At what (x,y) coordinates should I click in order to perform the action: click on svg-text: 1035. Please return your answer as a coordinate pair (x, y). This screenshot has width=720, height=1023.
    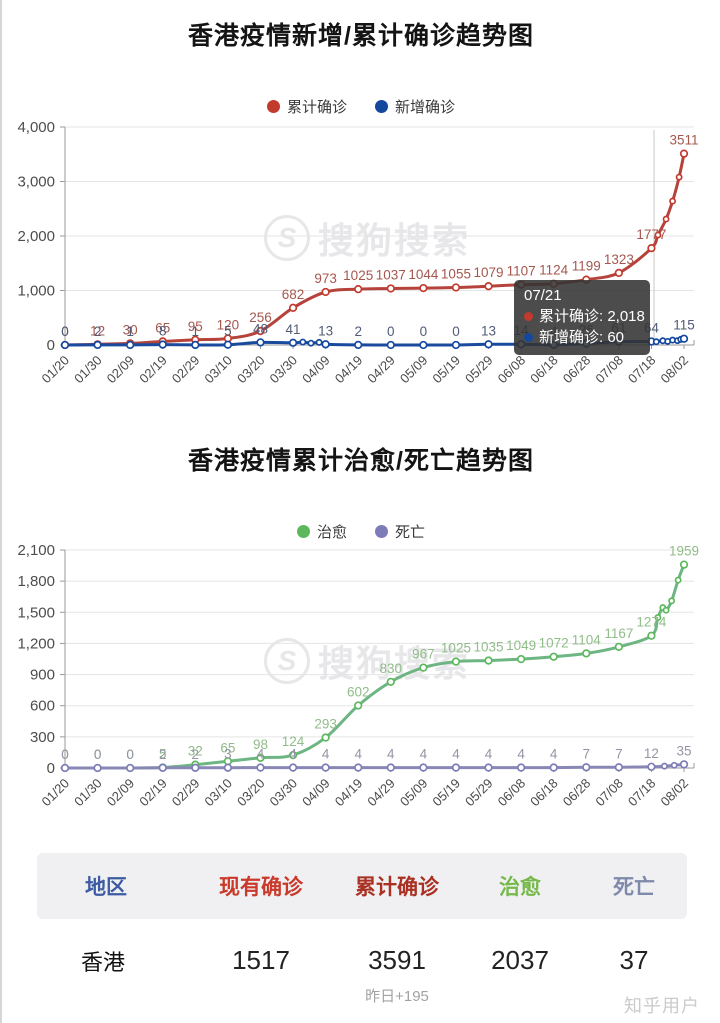
    Looking at the image, I should click on (489, 647).